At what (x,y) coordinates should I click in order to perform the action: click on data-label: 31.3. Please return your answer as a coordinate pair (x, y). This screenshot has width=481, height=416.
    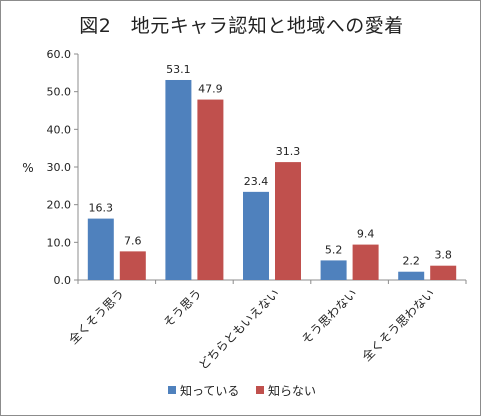
    Looking at the image, I should click on (288, 151).